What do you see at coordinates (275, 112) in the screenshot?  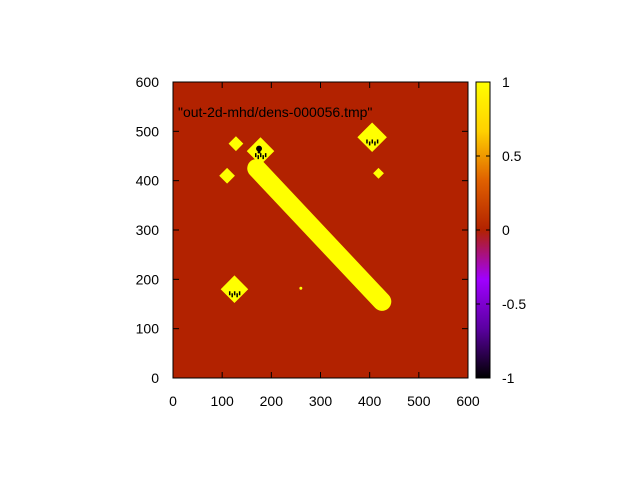 I see `plot-key-label: "out-2d-mhd/dens-000056.tmp"` at bounding box center [275, 112].